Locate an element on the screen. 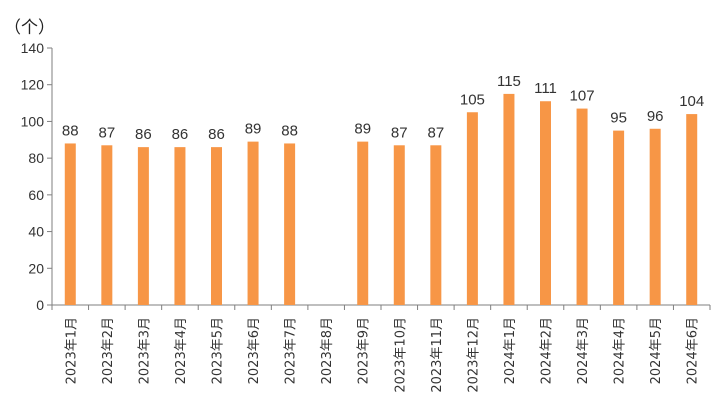 Image resolution: width=728 pixels, height=415 pixels. x-tick-label: 2023年4月 is located at coordinates (181, 350).